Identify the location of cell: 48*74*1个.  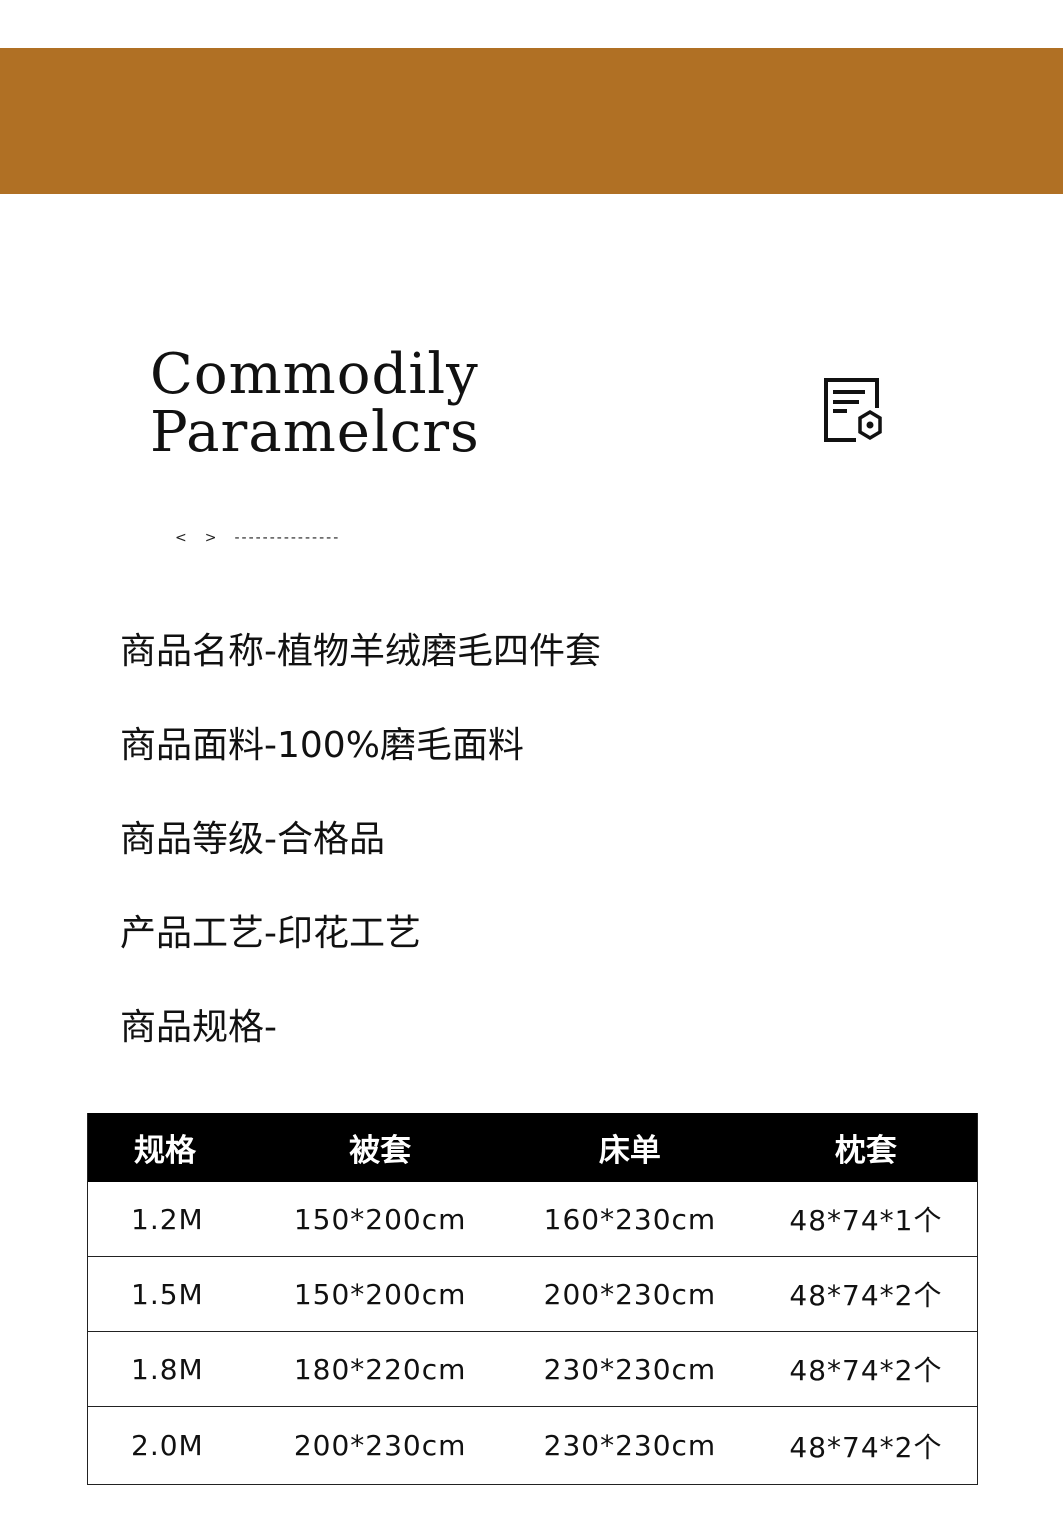
(866, 1219).